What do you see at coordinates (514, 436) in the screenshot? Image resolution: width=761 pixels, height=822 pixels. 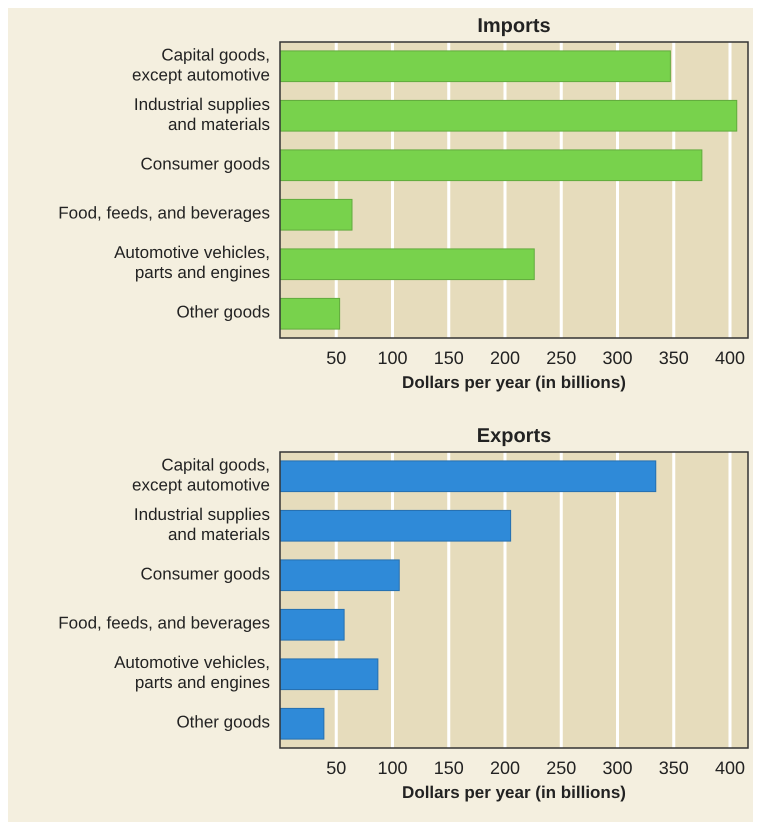 I see `chart-title: Exports` at bounding box center [514, 436].